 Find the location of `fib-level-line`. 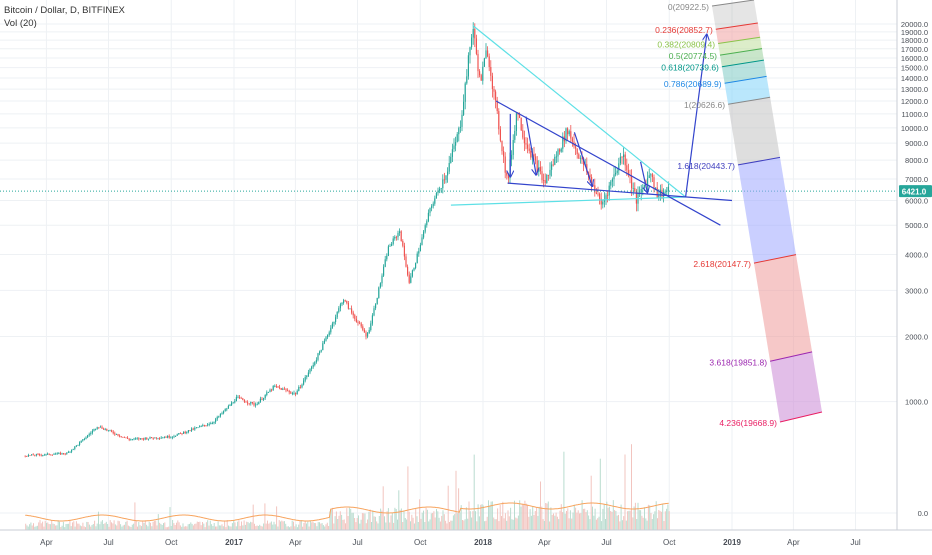

fib-level-line is located at coordinates (759, 161).